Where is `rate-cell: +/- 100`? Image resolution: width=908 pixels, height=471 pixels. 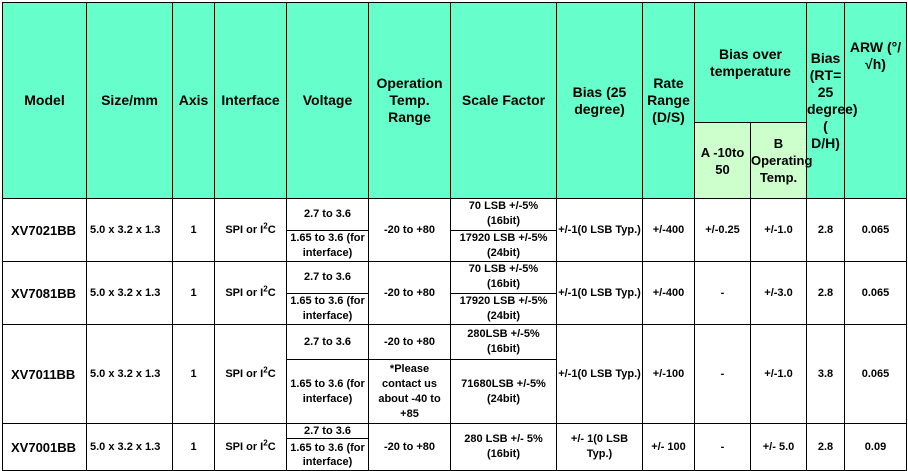 rate-cell: +/- 100 is located at coordinates (668, 447).